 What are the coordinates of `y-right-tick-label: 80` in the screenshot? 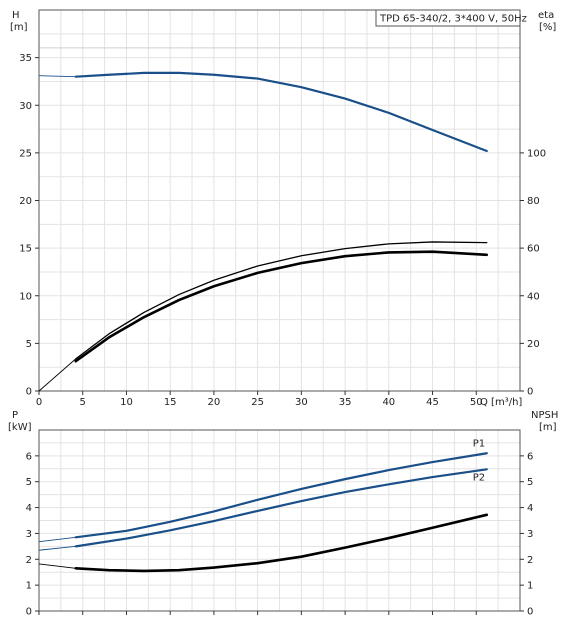 It's located at (533, 201).